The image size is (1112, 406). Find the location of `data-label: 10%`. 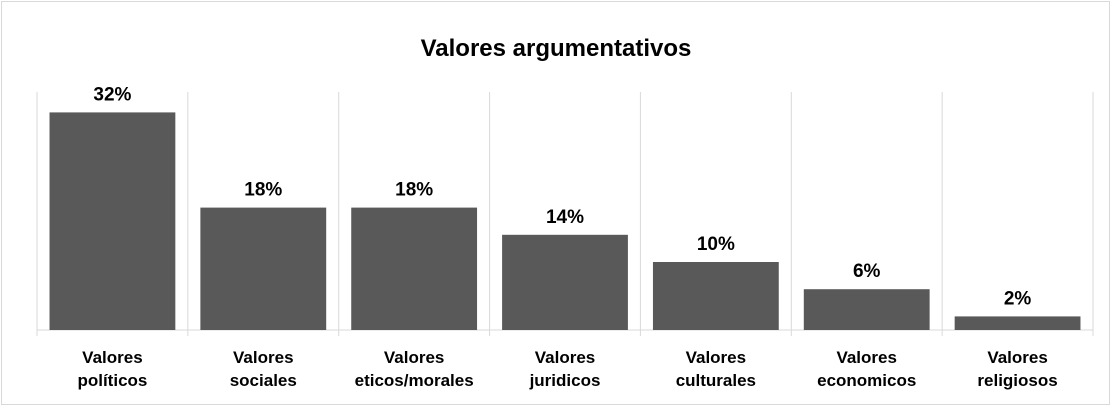

data-label: 10% is located at coordinates (716, 244).